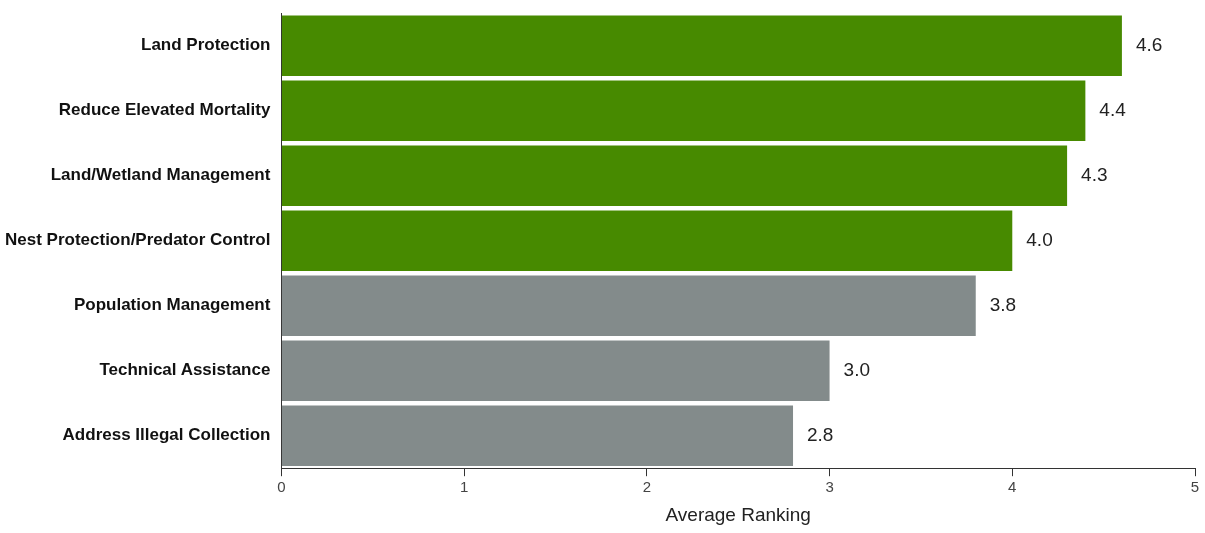 The width and height of the screenshot is (1205, 533). Describe the element at coordinates (185, 370) in the screenshot. I see `y-tick-label: Technical Assistance` at that location.